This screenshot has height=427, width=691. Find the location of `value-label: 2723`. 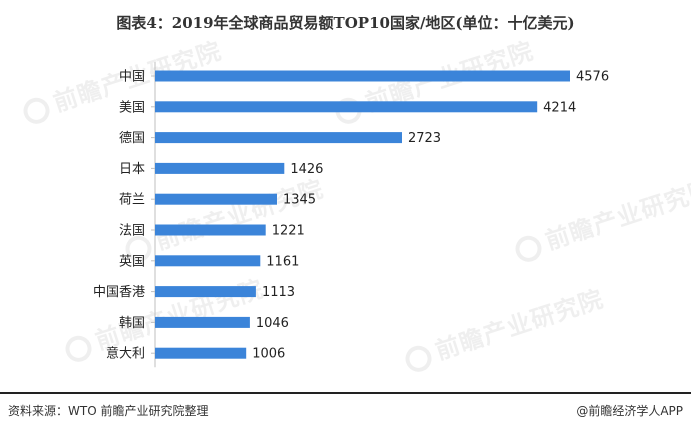

value-label: 2723 is located at coordinates (424, 138).